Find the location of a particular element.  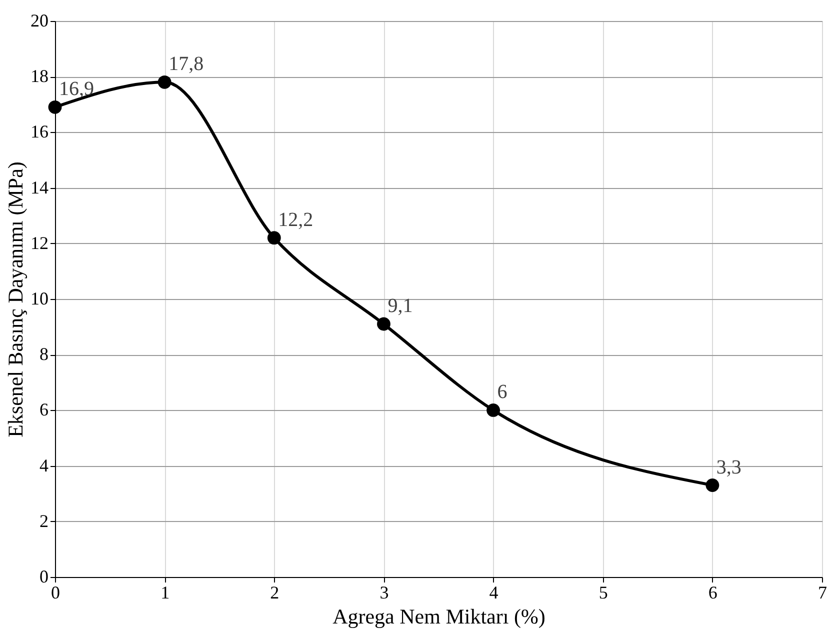

y-tick-label: 18 is located at coordinates (39, 76).